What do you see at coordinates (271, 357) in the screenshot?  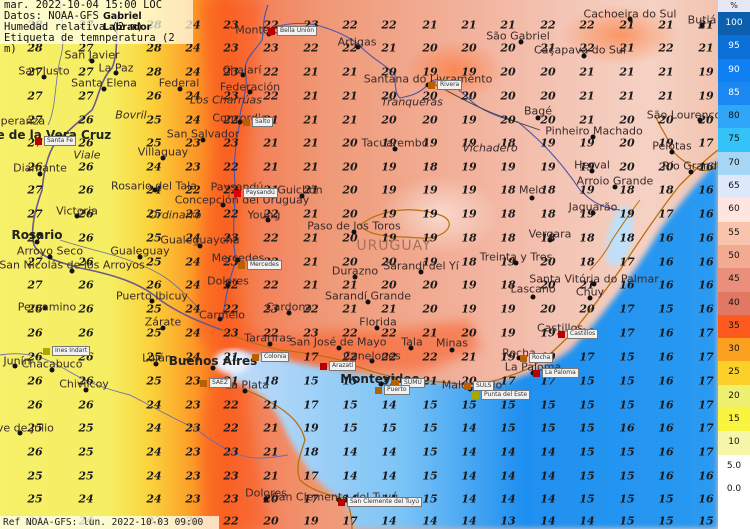 I see `weather-station: Colonia` at bounding box center [271, 357].